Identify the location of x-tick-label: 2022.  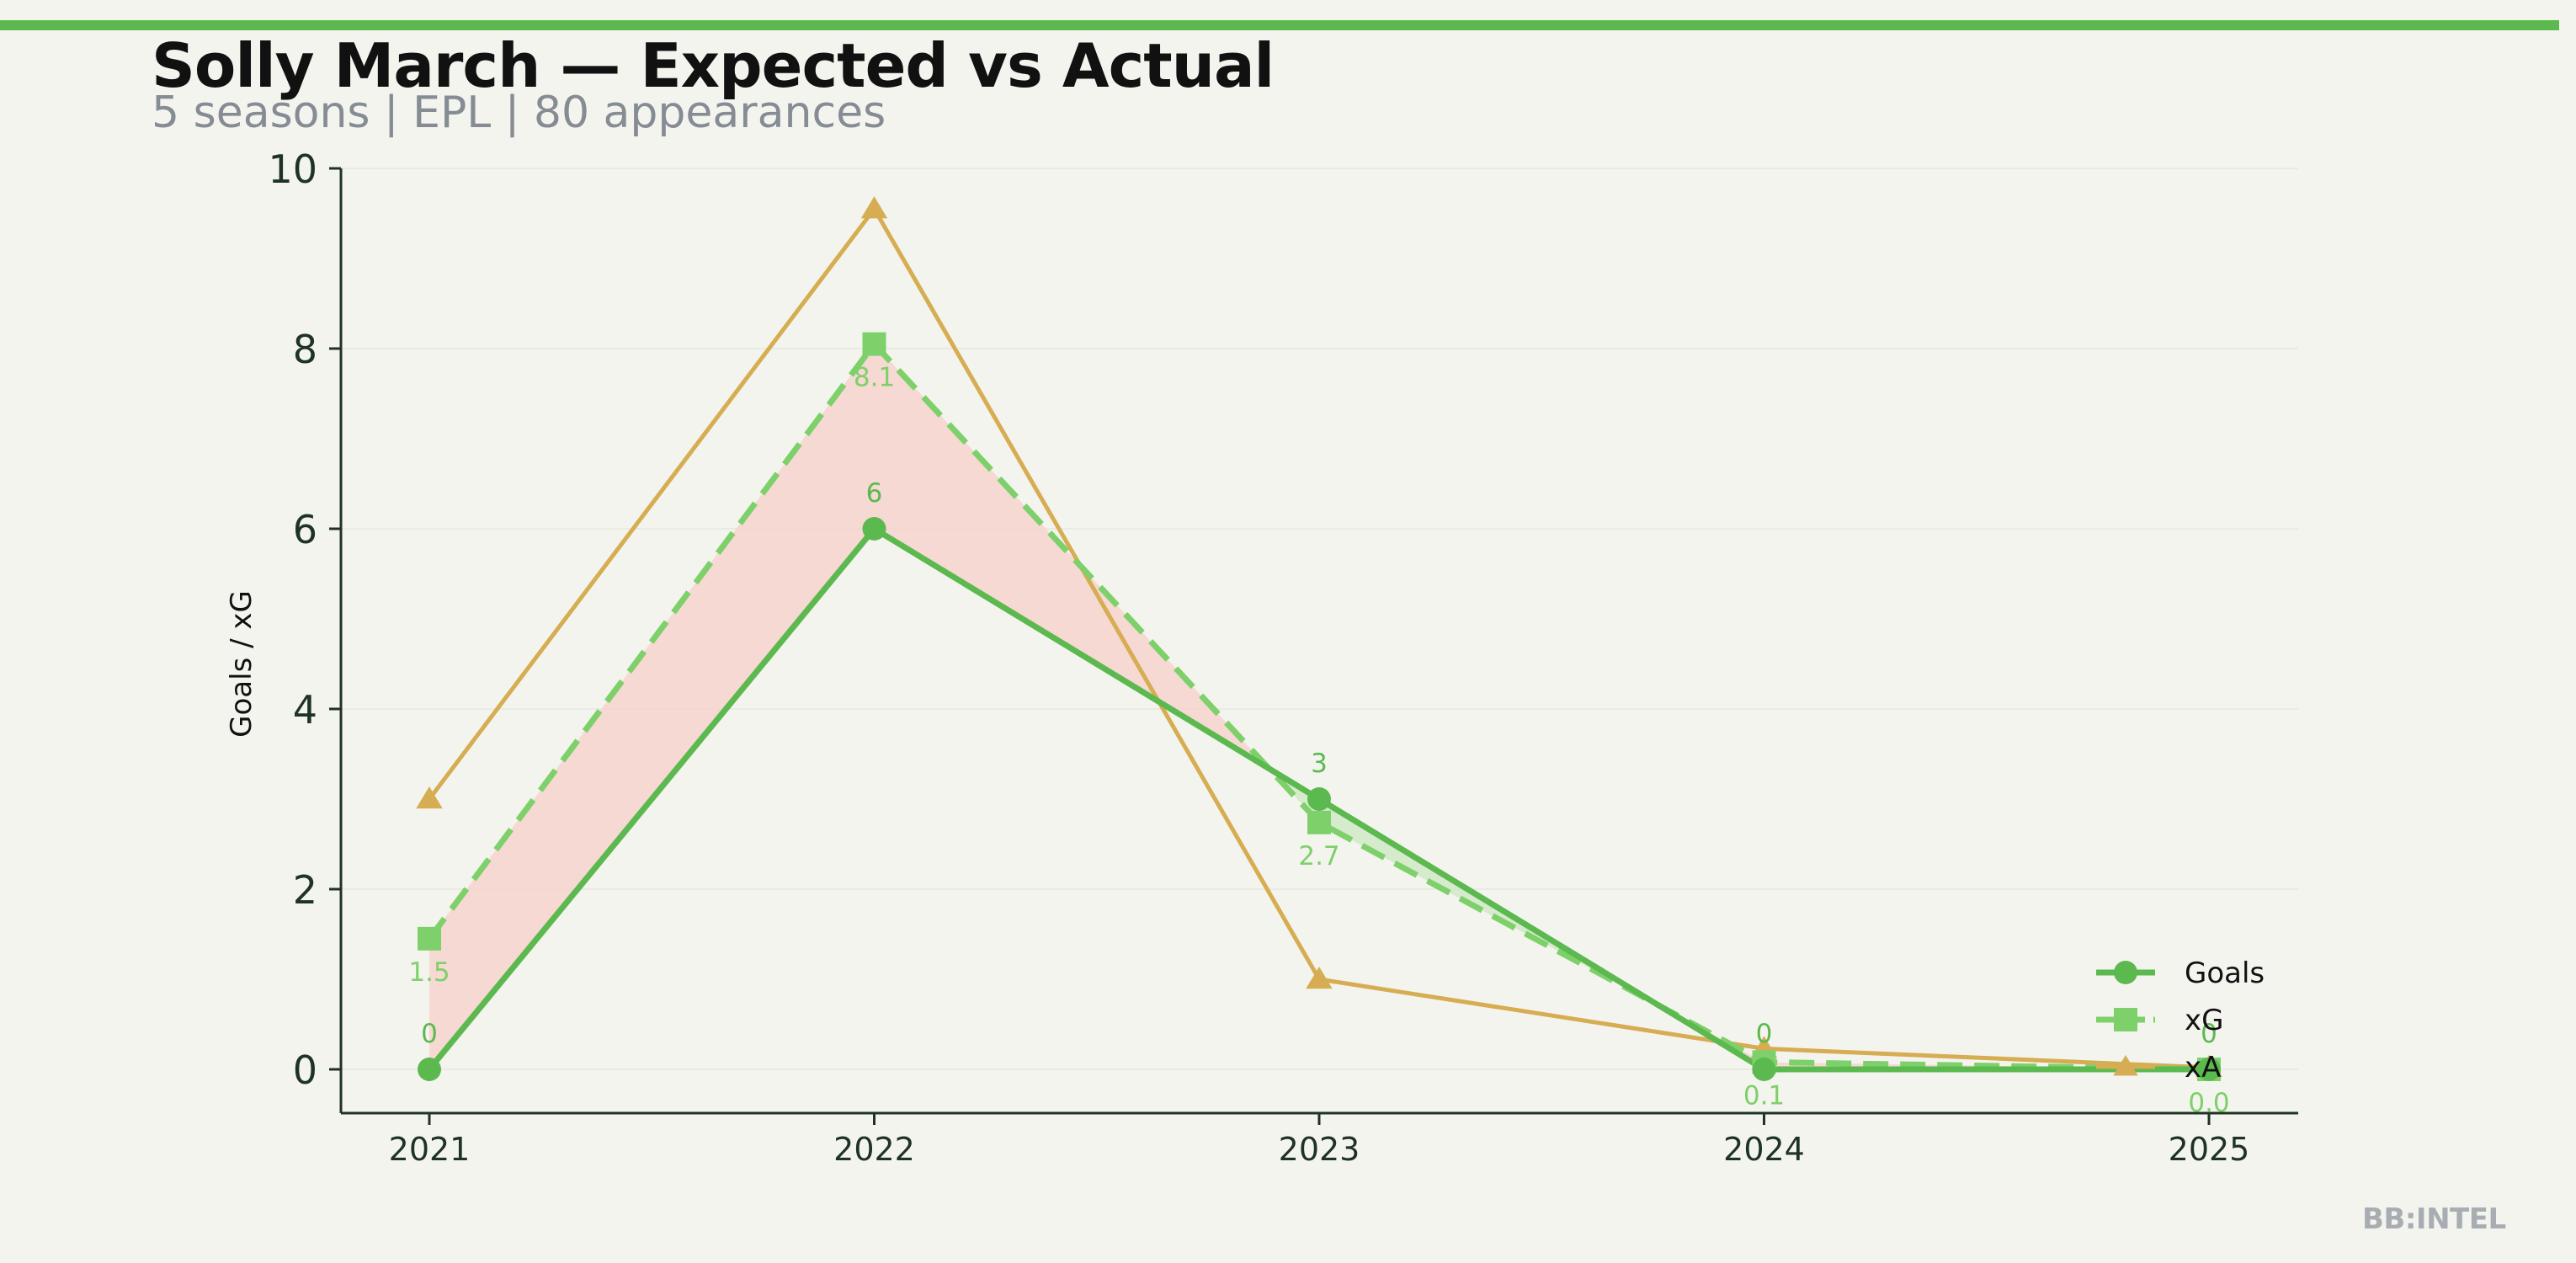
(874, 1149).